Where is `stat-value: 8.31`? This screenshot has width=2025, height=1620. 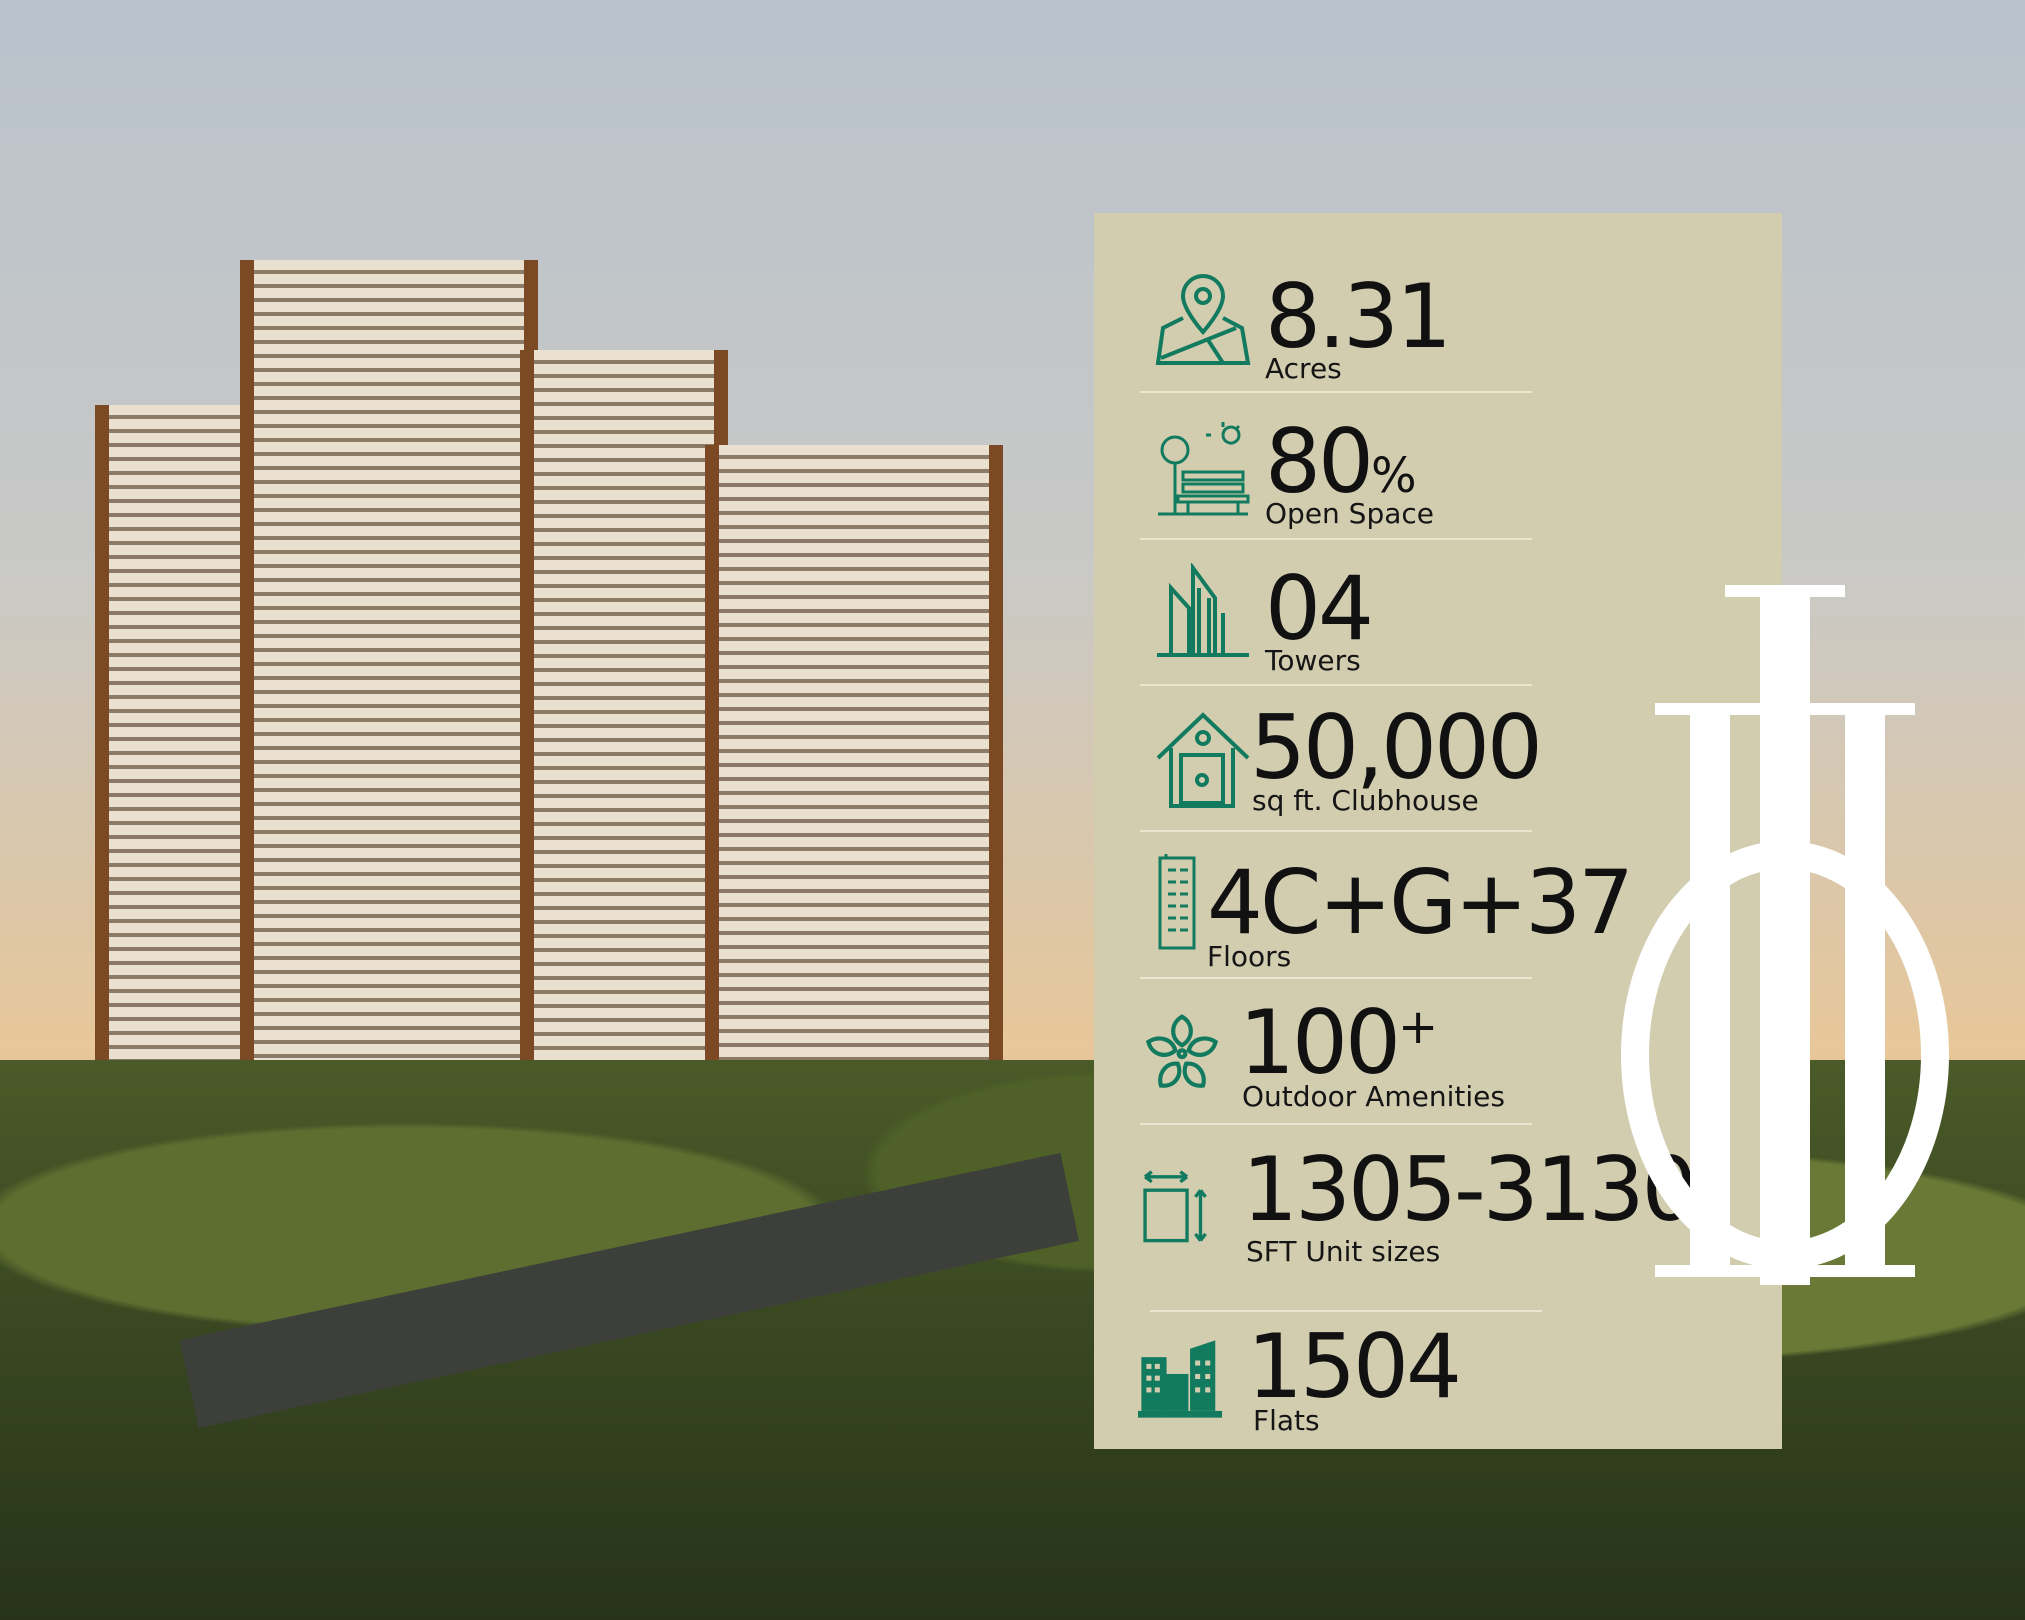 stat-value: 8.31 is located at coordinates (1358, 316).